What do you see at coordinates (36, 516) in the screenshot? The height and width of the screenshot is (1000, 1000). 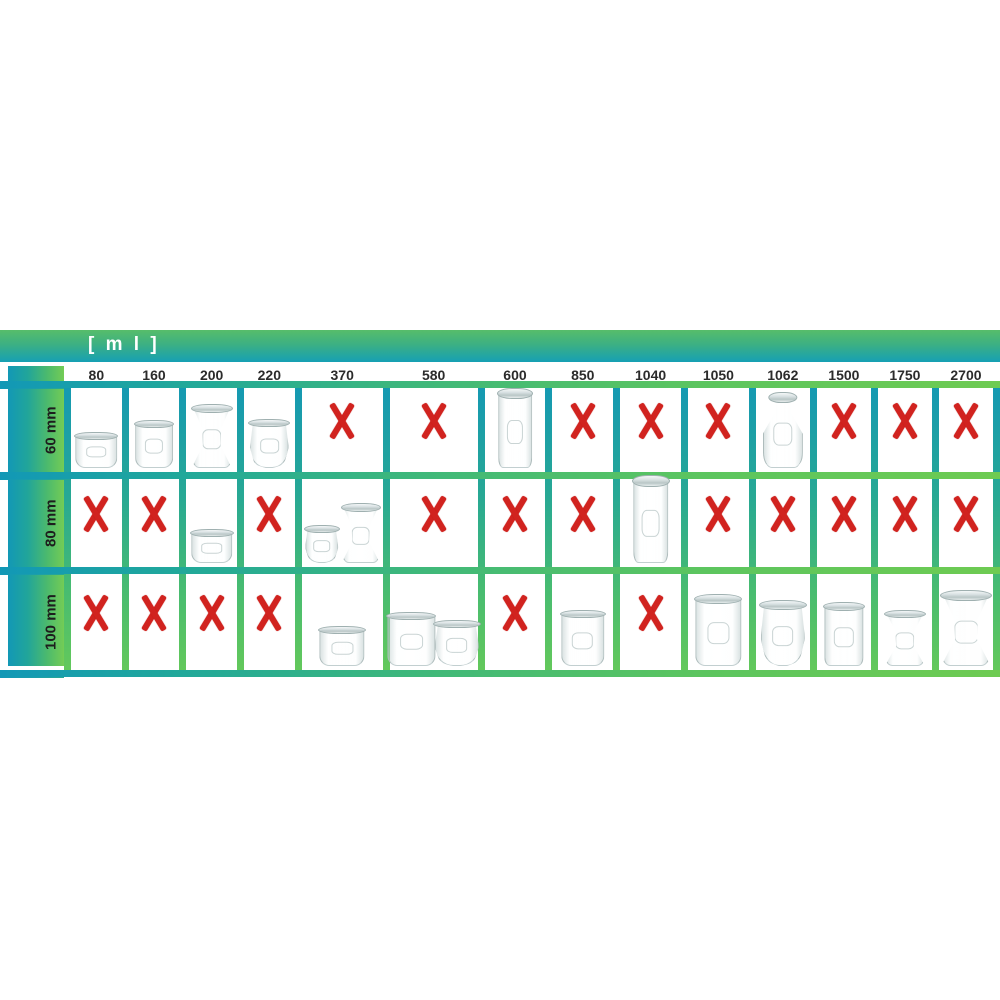 I see `left-spine-gradient` at bounding box center [36, 516].